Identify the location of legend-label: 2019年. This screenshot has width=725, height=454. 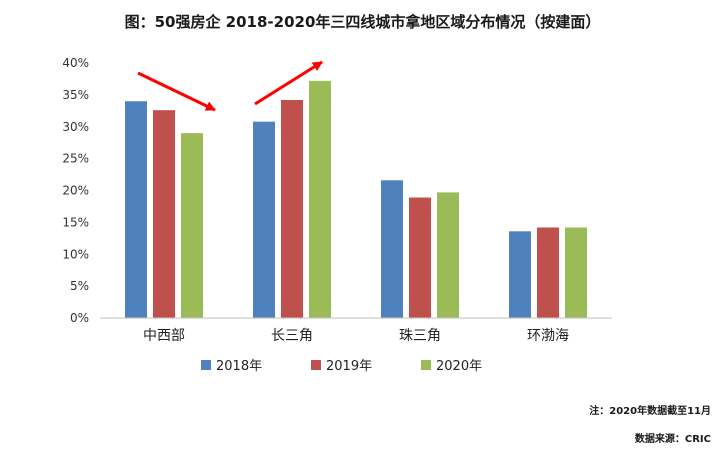
(349, 366).